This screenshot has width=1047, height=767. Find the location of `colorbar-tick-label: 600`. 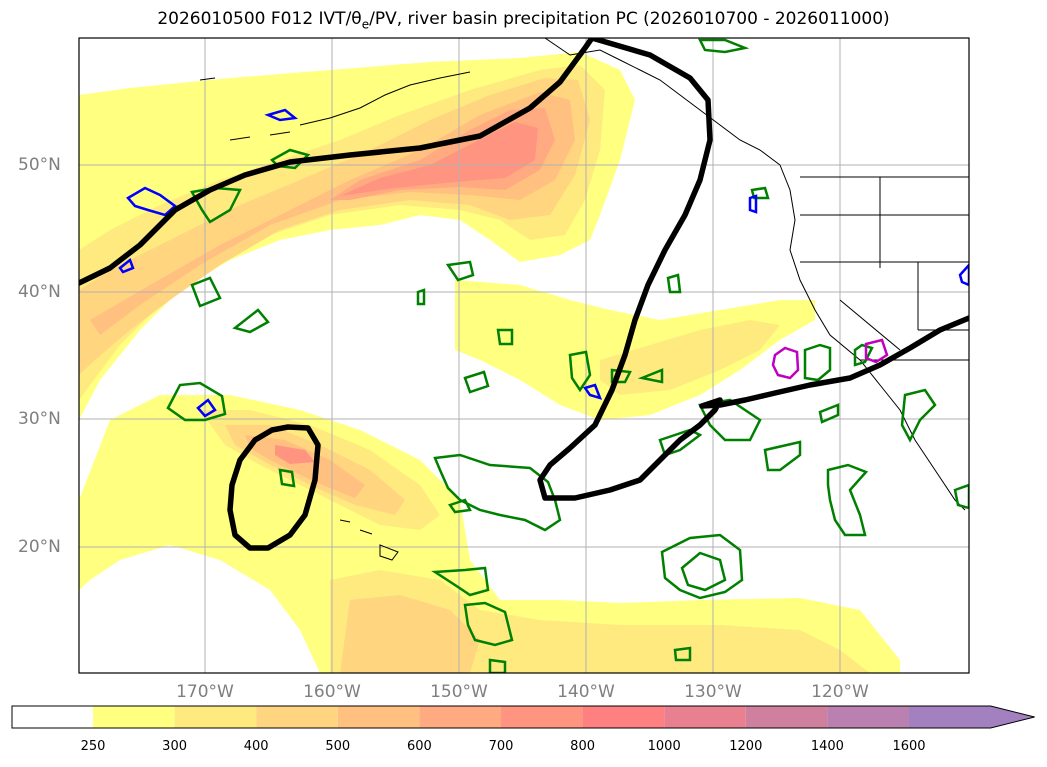

colorbar-tick-label: 600 is located at coordinates (419, 746).